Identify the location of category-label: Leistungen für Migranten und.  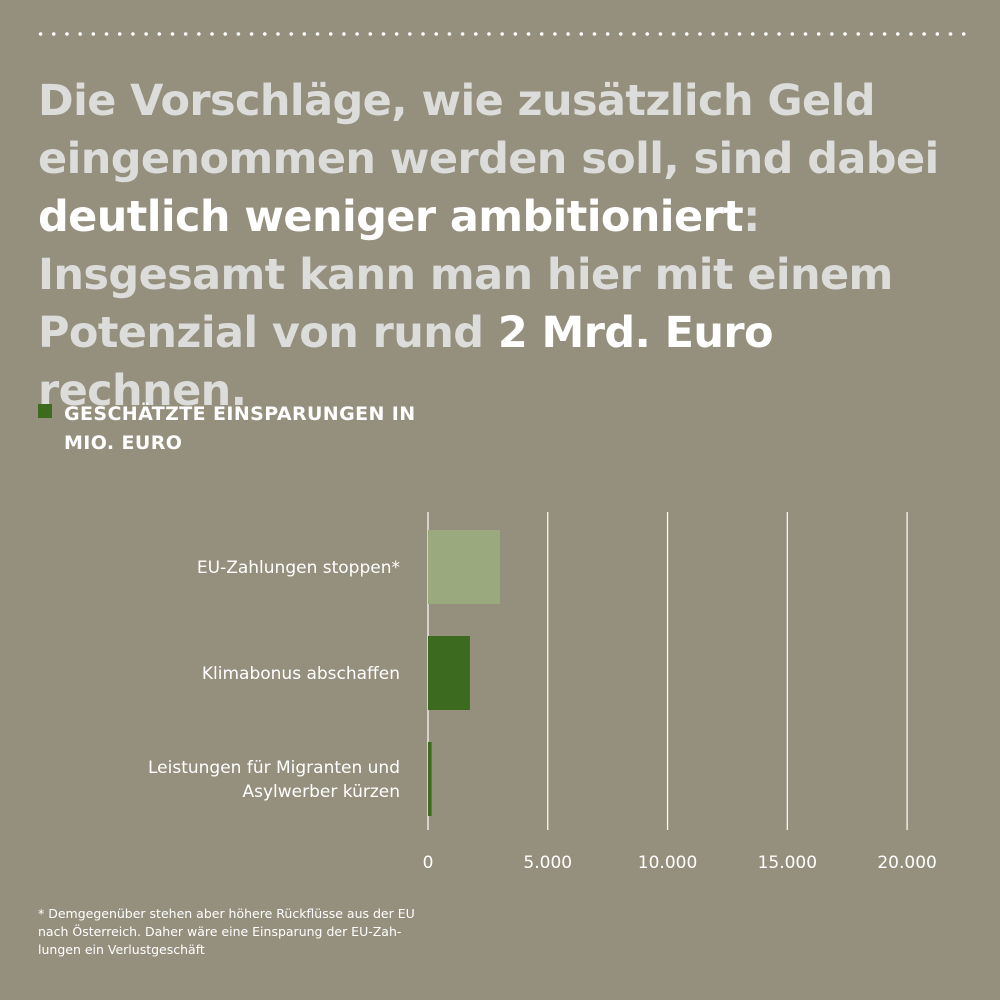
(274, 768).